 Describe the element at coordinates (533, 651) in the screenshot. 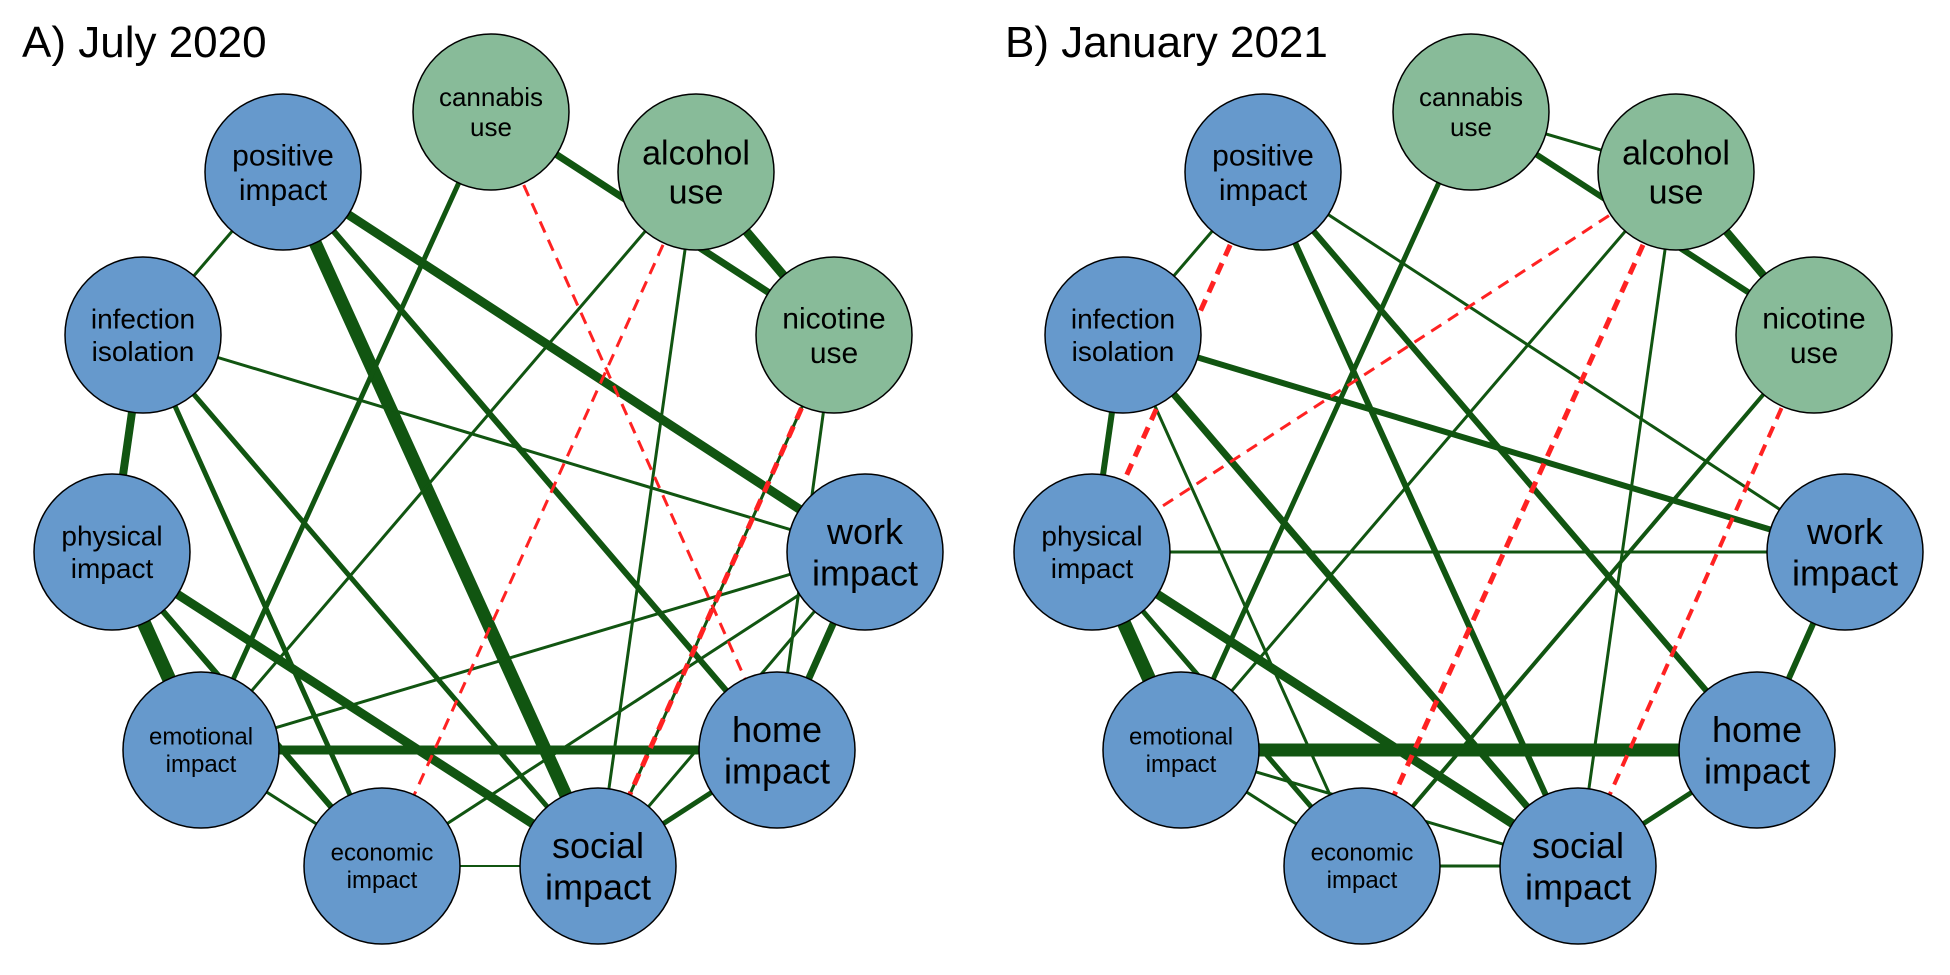

I see `edge-emotional-work-positive` at that location.